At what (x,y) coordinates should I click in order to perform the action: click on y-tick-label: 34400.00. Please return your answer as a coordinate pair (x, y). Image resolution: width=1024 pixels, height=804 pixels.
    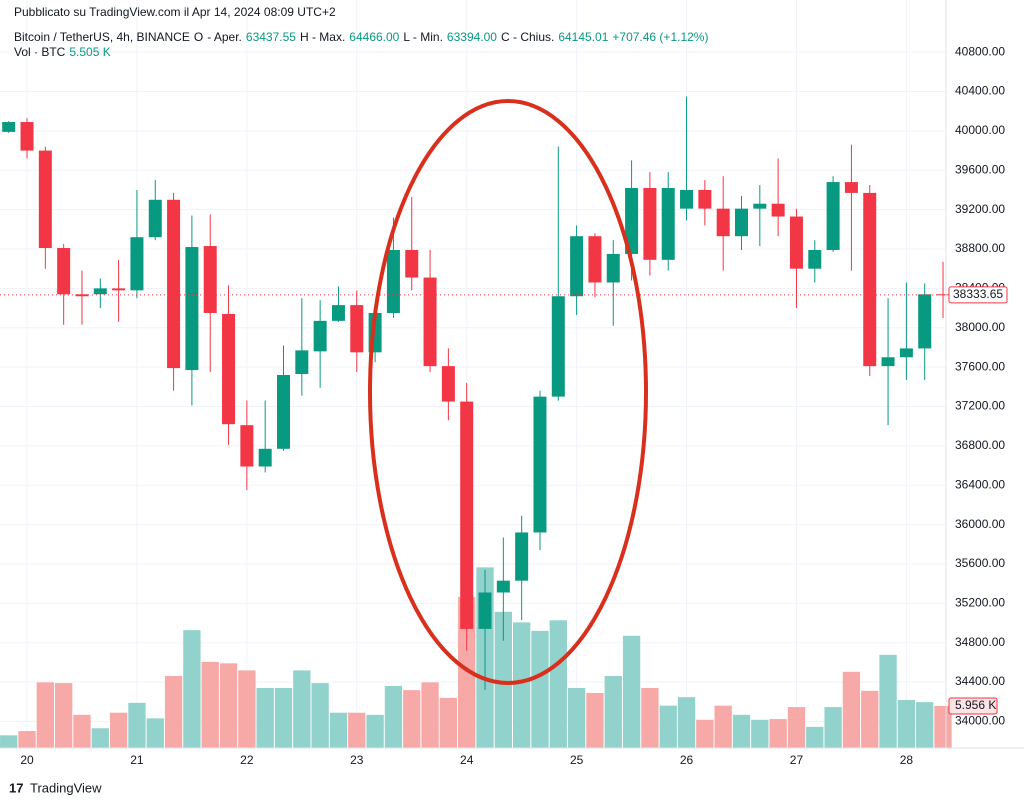
    Looking at the image, I should click on (980, 681).